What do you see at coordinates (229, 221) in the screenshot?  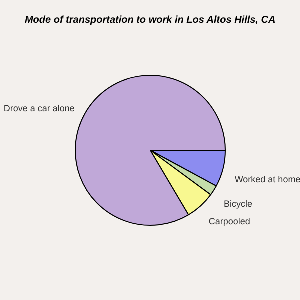 I see `slice-label: Carpooled` at bounding box center [229, 221].